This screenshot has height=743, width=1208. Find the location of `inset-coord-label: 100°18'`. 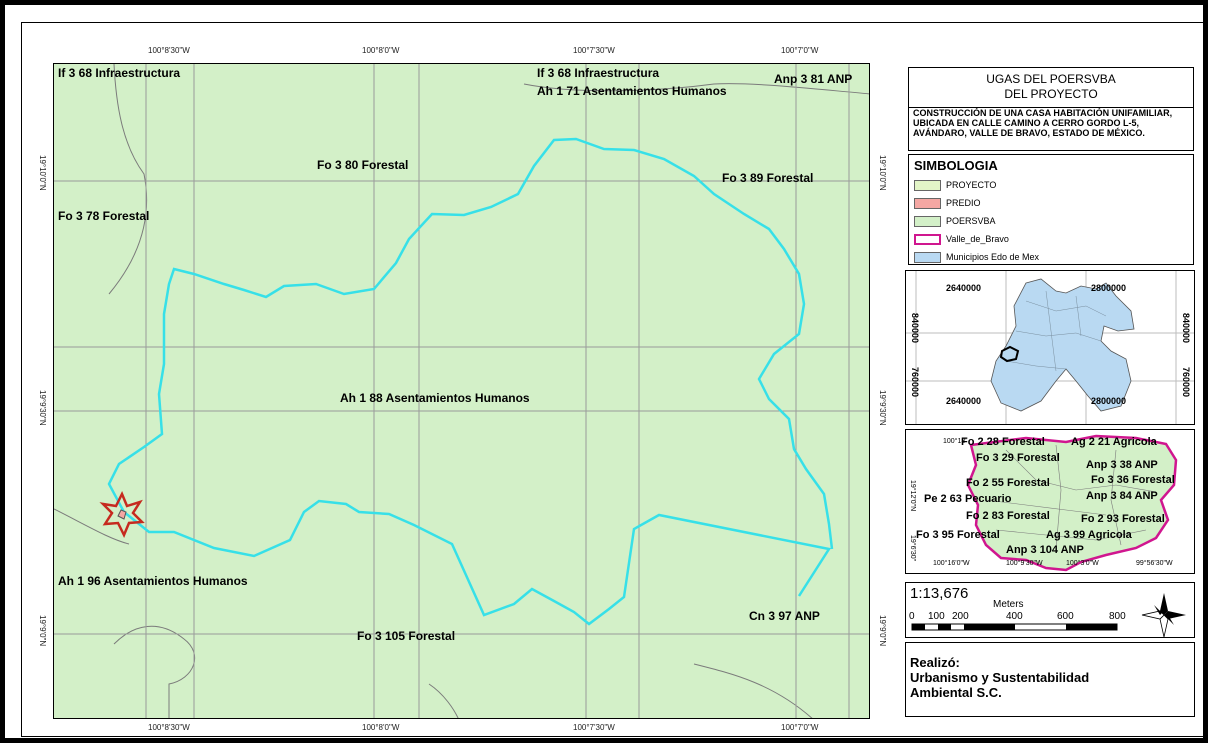

inset-coord-label: 100°18' is located at coordinates (955, 441).